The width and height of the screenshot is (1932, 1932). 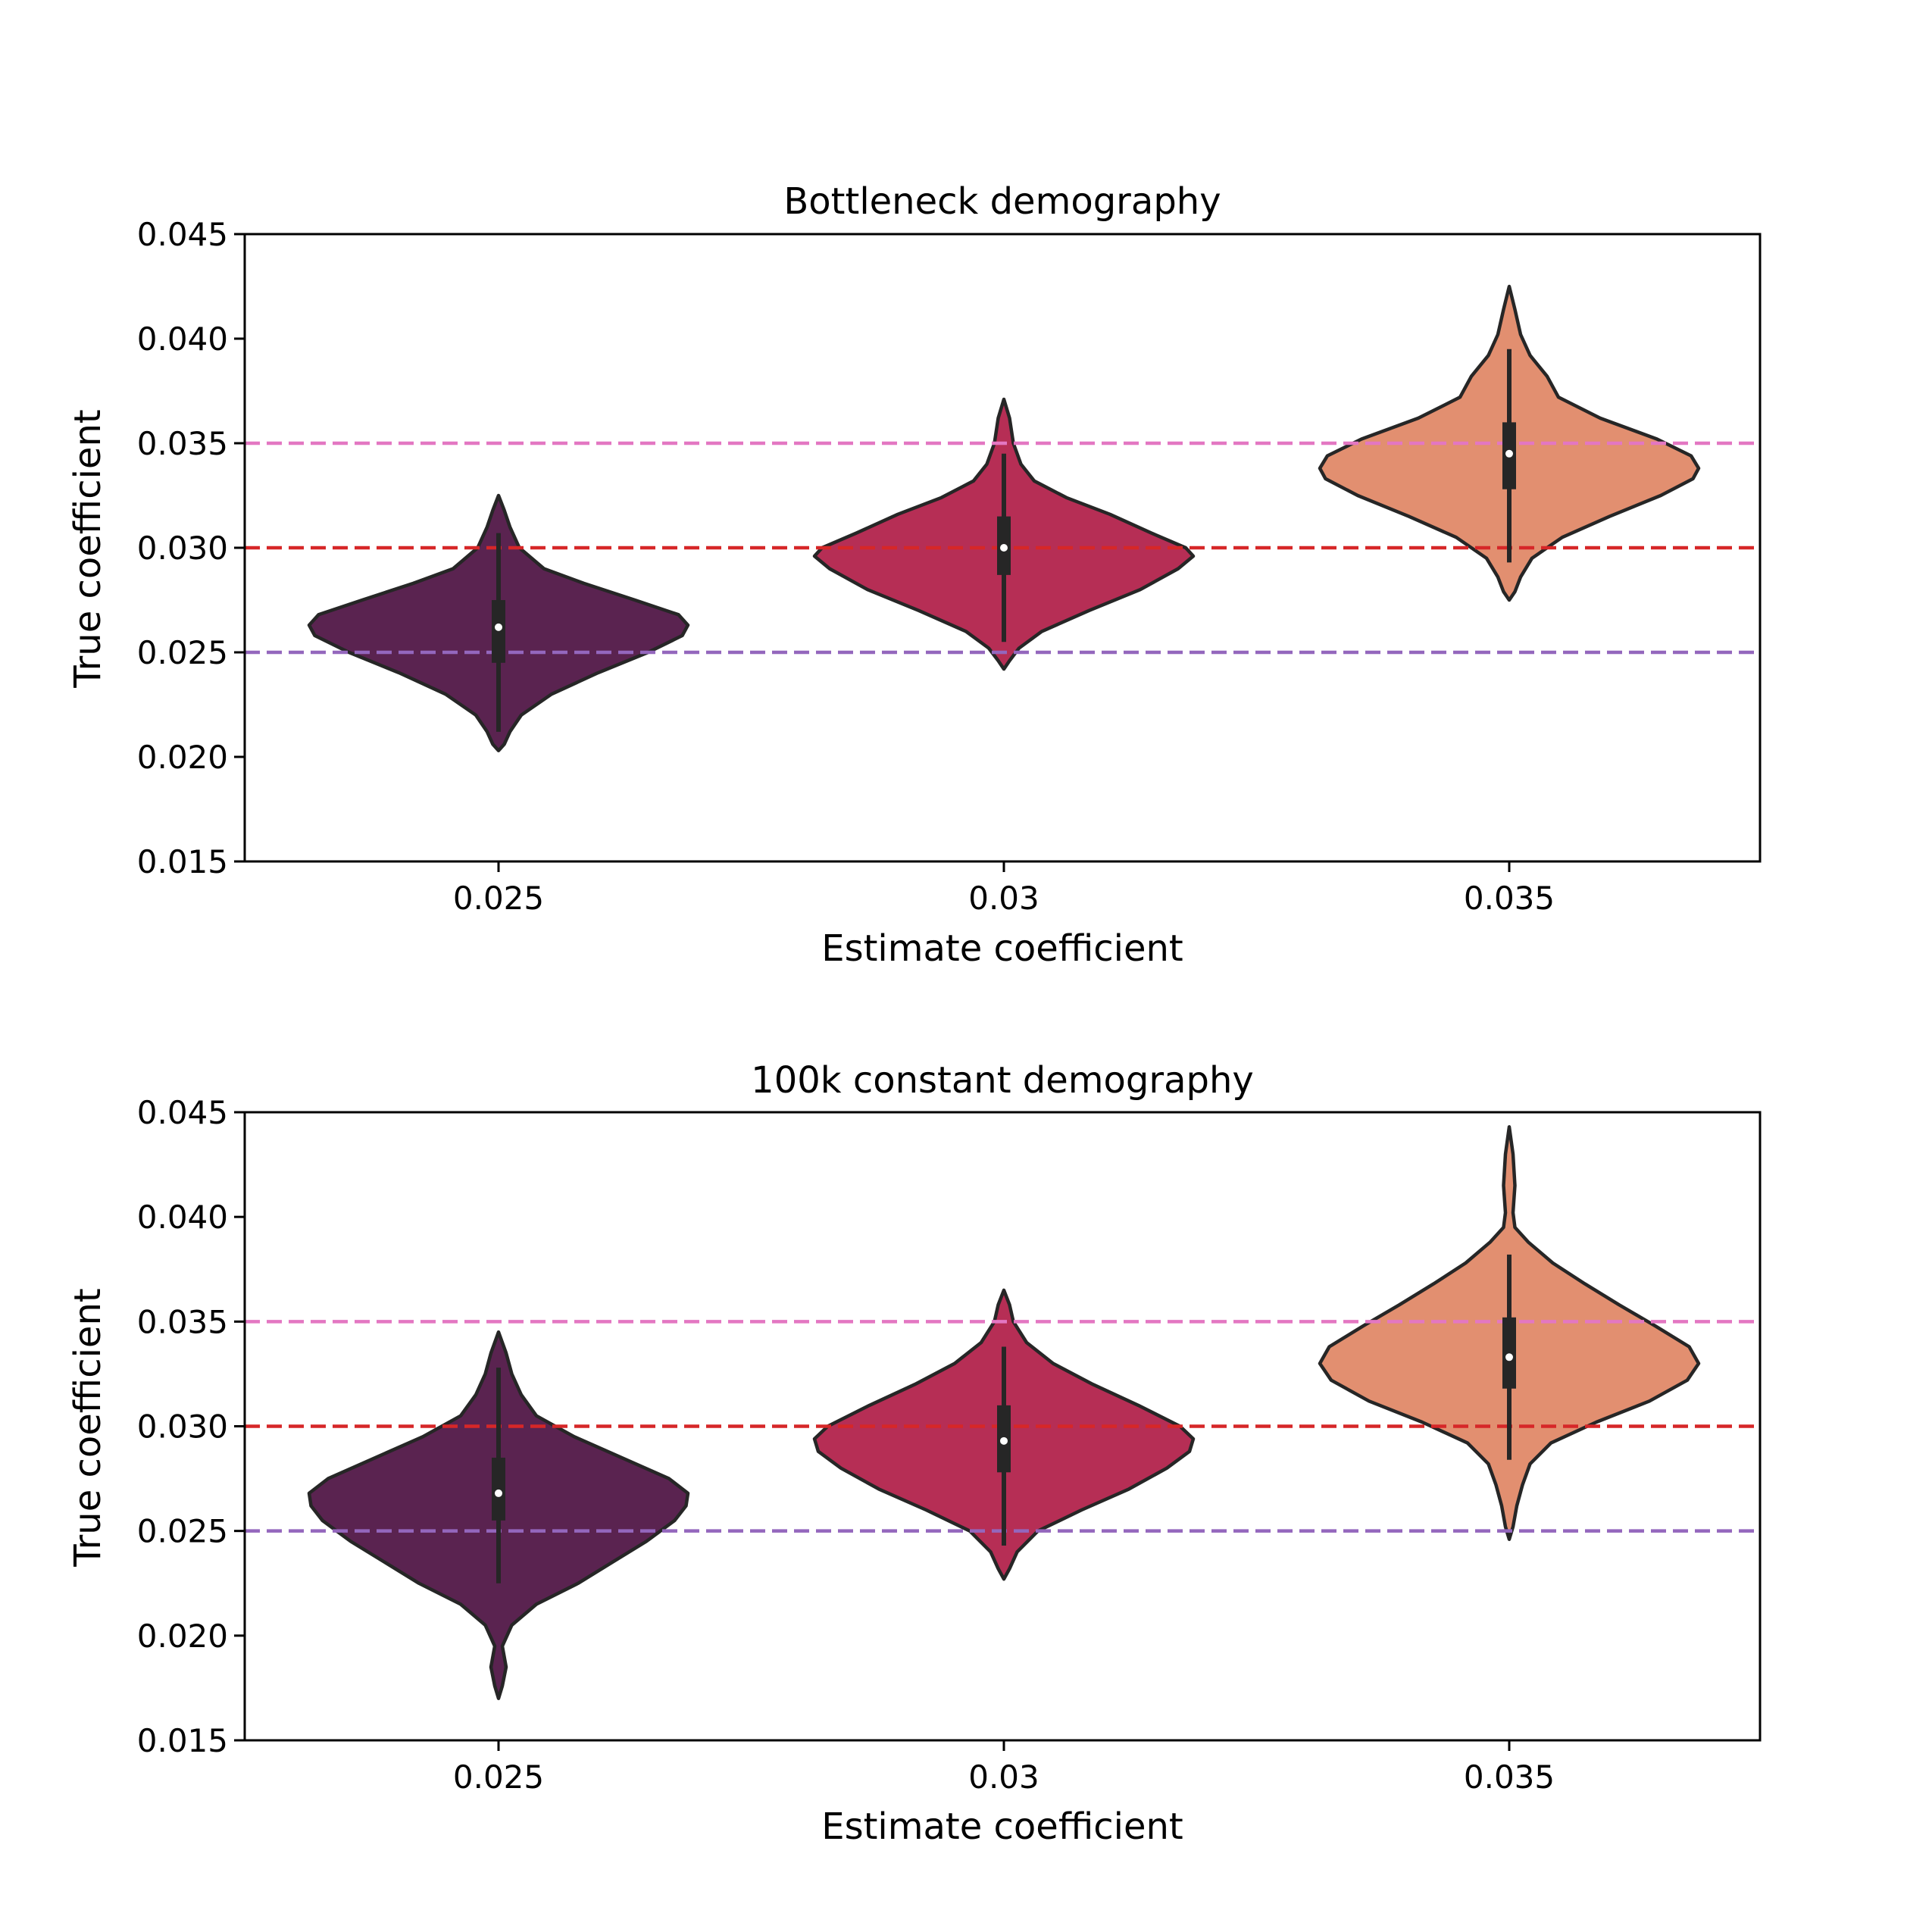 What do you see at coordinates (1002, 202) in the screenshot?
I see `panel-title: Bottleneck demography` at bounding box center [1002, 202].